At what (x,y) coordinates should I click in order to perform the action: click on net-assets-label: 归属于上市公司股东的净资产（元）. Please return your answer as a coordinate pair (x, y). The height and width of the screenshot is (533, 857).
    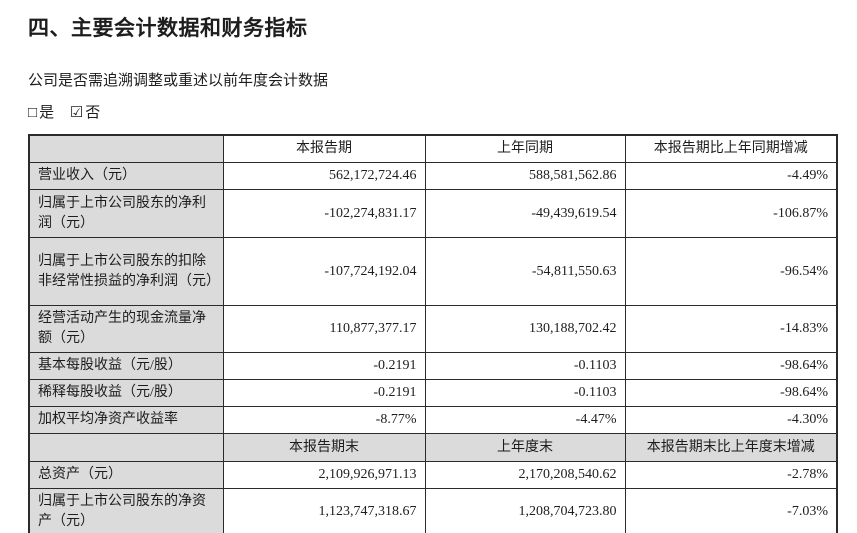
    Looking at the image, I should click on (126, 510).